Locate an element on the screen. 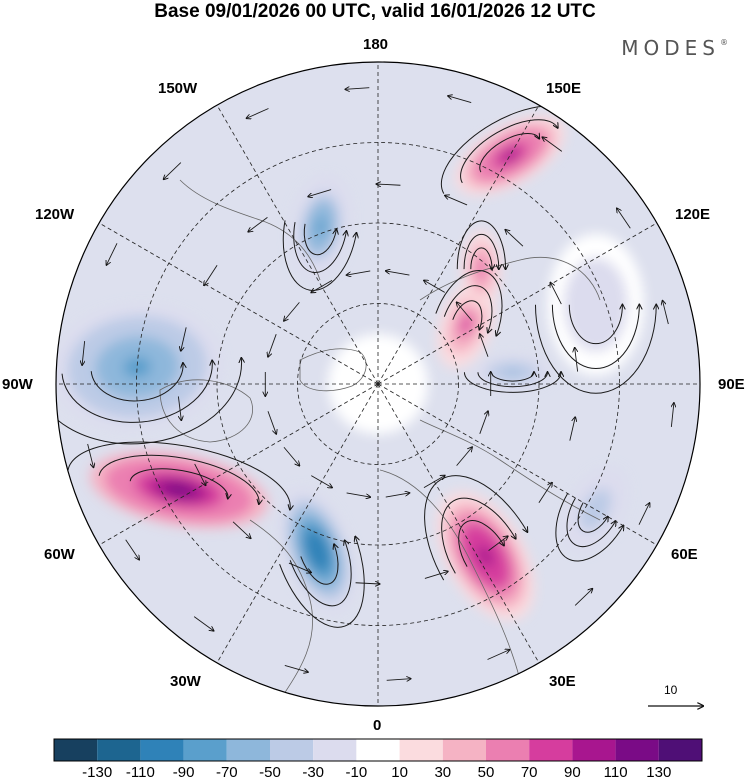 The height and width of the screenshot is (783, 750). colorbar-tick-label: -50 is located at coordinates (270, 772).